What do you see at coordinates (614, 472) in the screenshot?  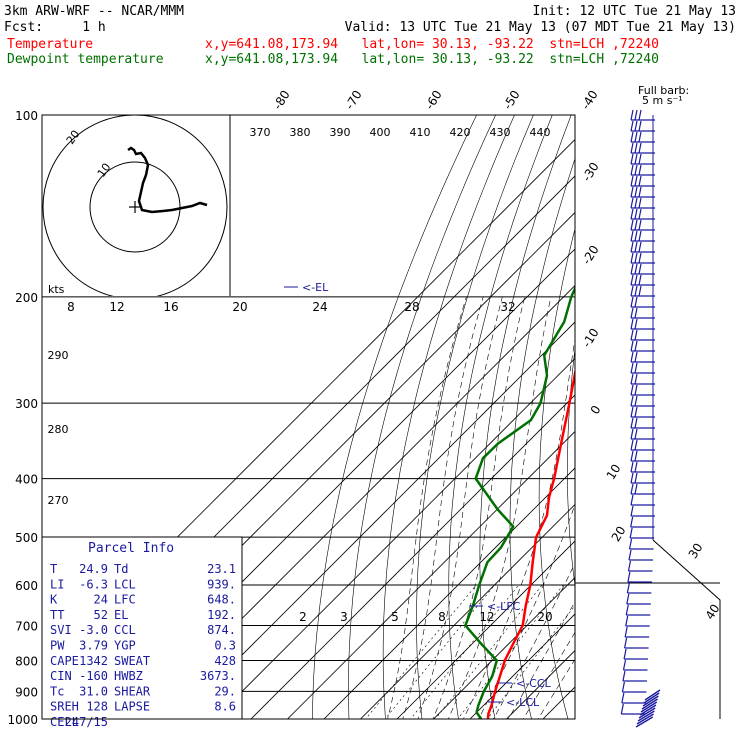 I see `isotherm-label: 10` at bounding box center [614, 472].